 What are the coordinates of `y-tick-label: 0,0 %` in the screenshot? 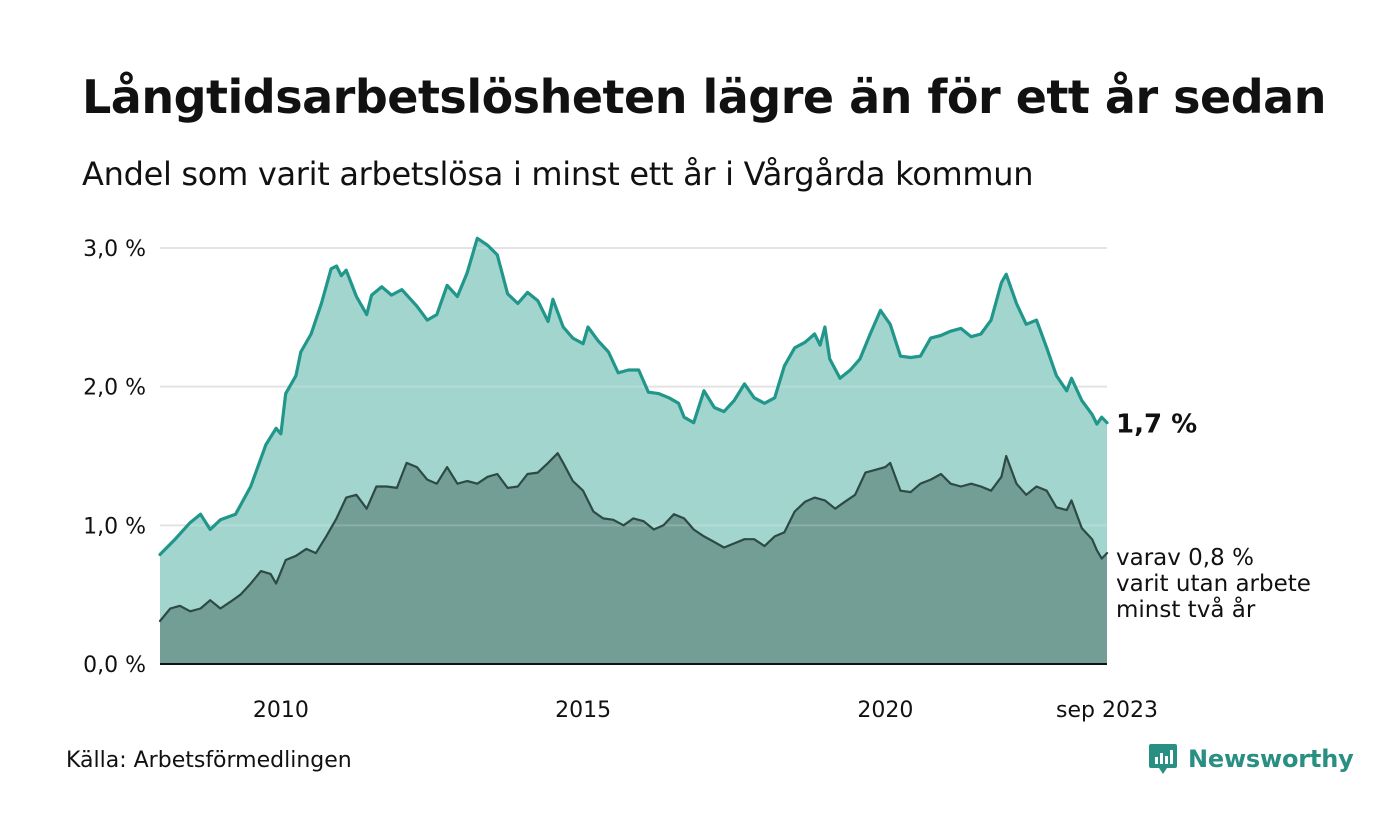 It's located at (114, 665).